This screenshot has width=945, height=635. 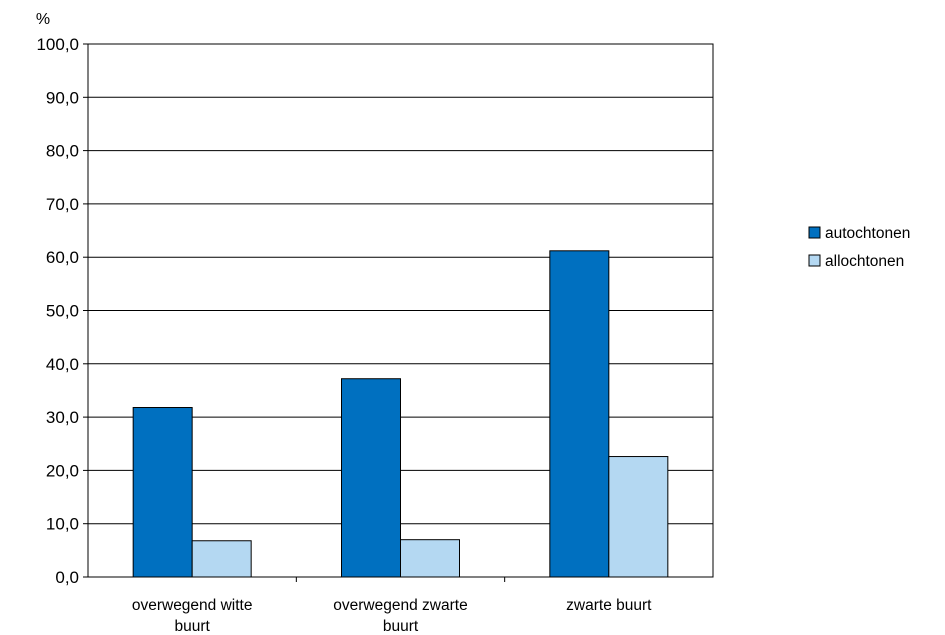 I want to click on legend-swatch-autochtonen, so click(x=814, y=232).